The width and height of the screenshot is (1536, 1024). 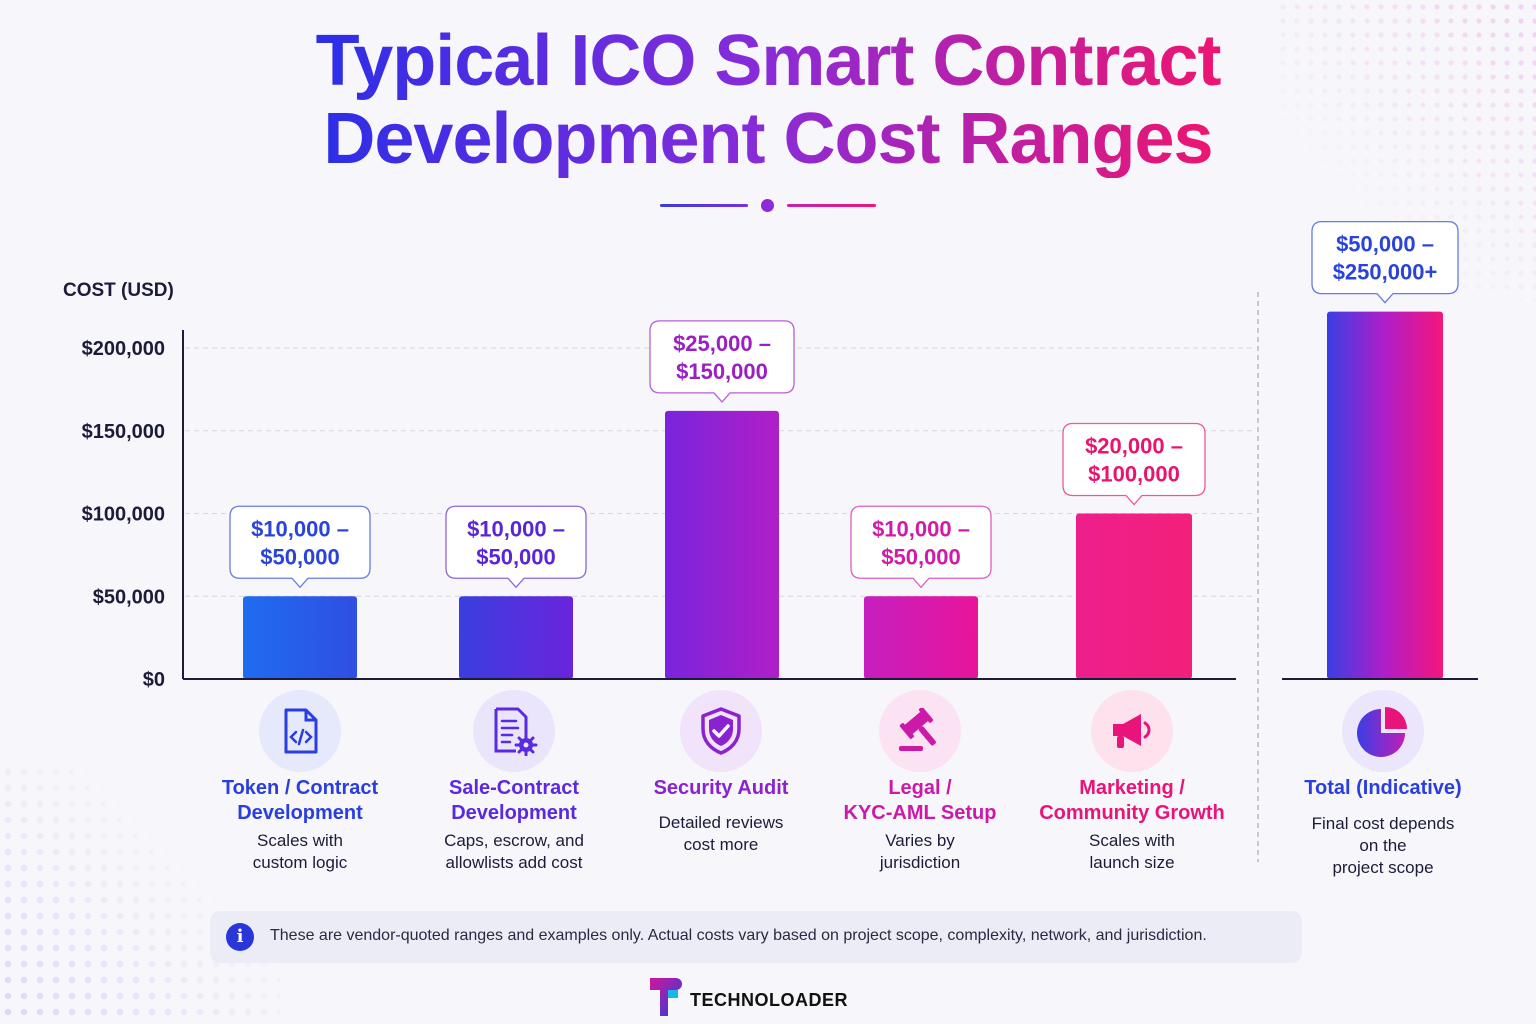 What do you see at coordinates (721, 844) in the screenshot?
I see `category-desc-line2: cost more` at bounding box center [721, 844].